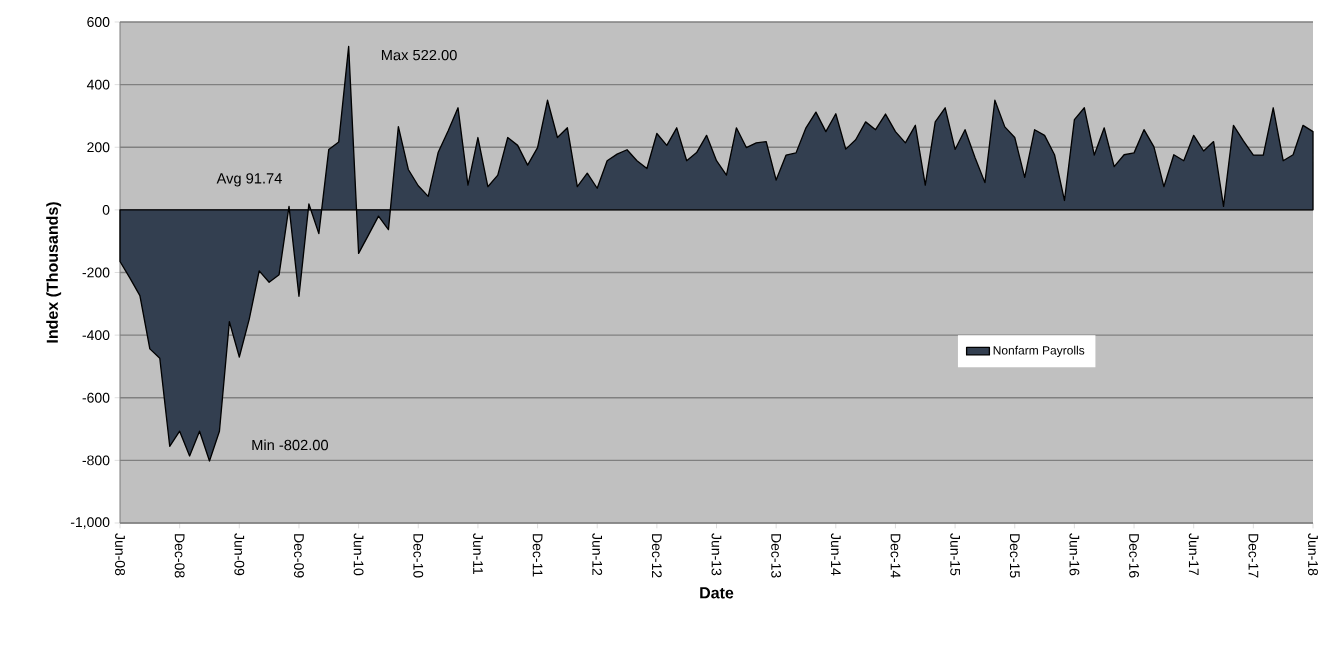 The width and height of the screenshot is (1338, 649). I want to click on x-tick-label: Dec-15, so click(1014, 556).